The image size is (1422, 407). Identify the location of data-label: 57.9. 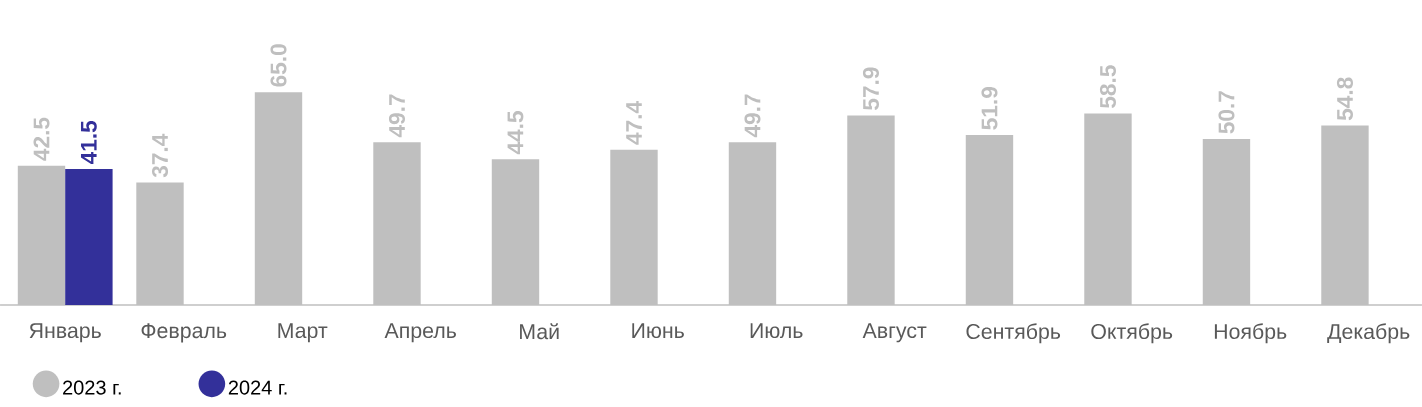
(871, 88).